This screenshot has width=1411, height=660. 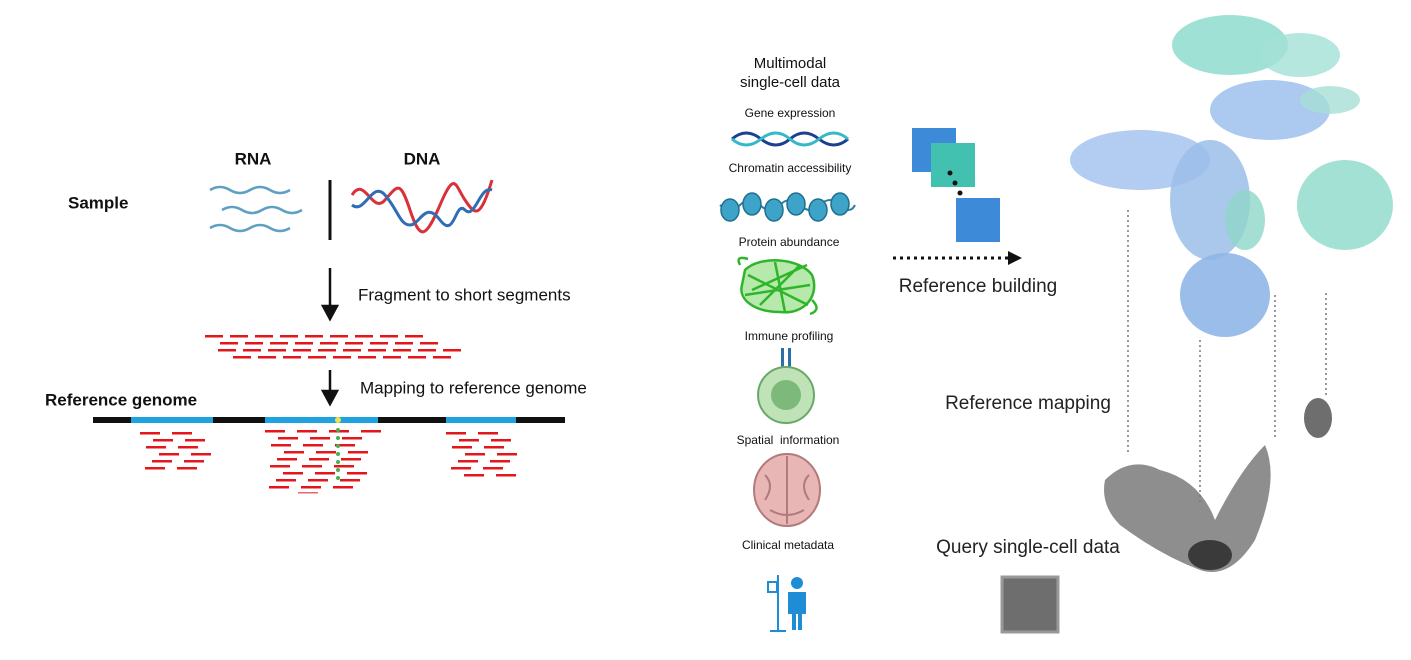 I want to click on immune-icon, so click(x=786, y=386).